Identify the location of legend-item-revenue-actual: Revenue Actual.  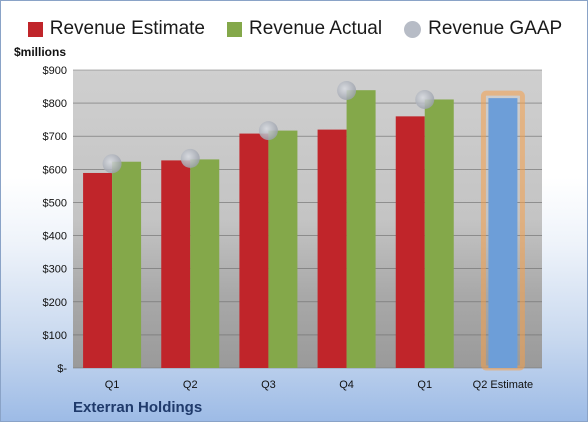
(304, 29).